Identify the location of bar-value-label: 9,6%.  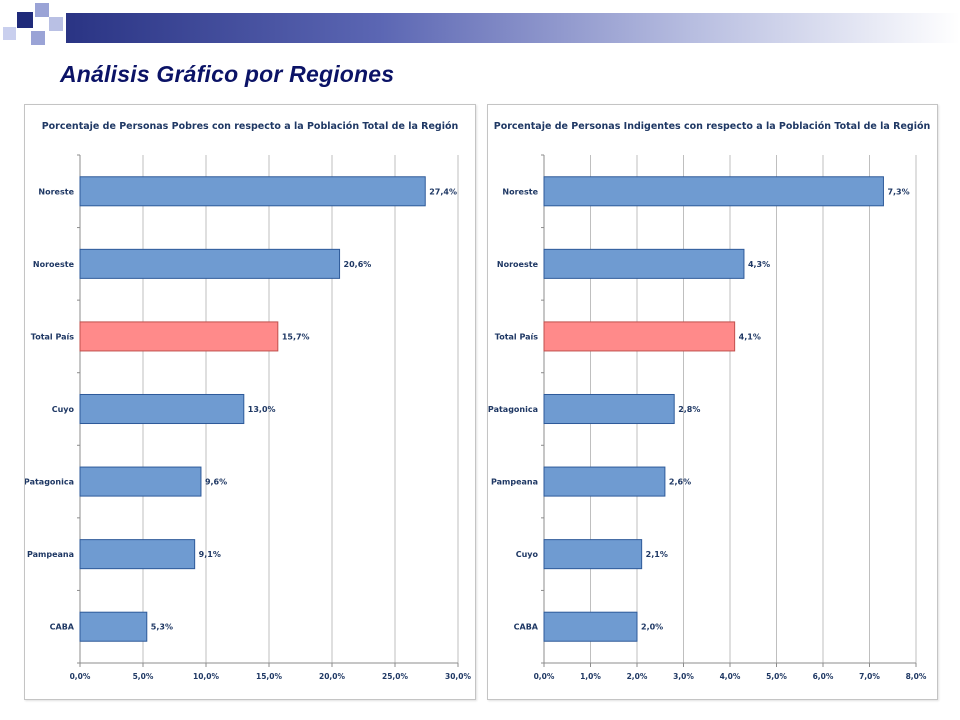
(216, 482).